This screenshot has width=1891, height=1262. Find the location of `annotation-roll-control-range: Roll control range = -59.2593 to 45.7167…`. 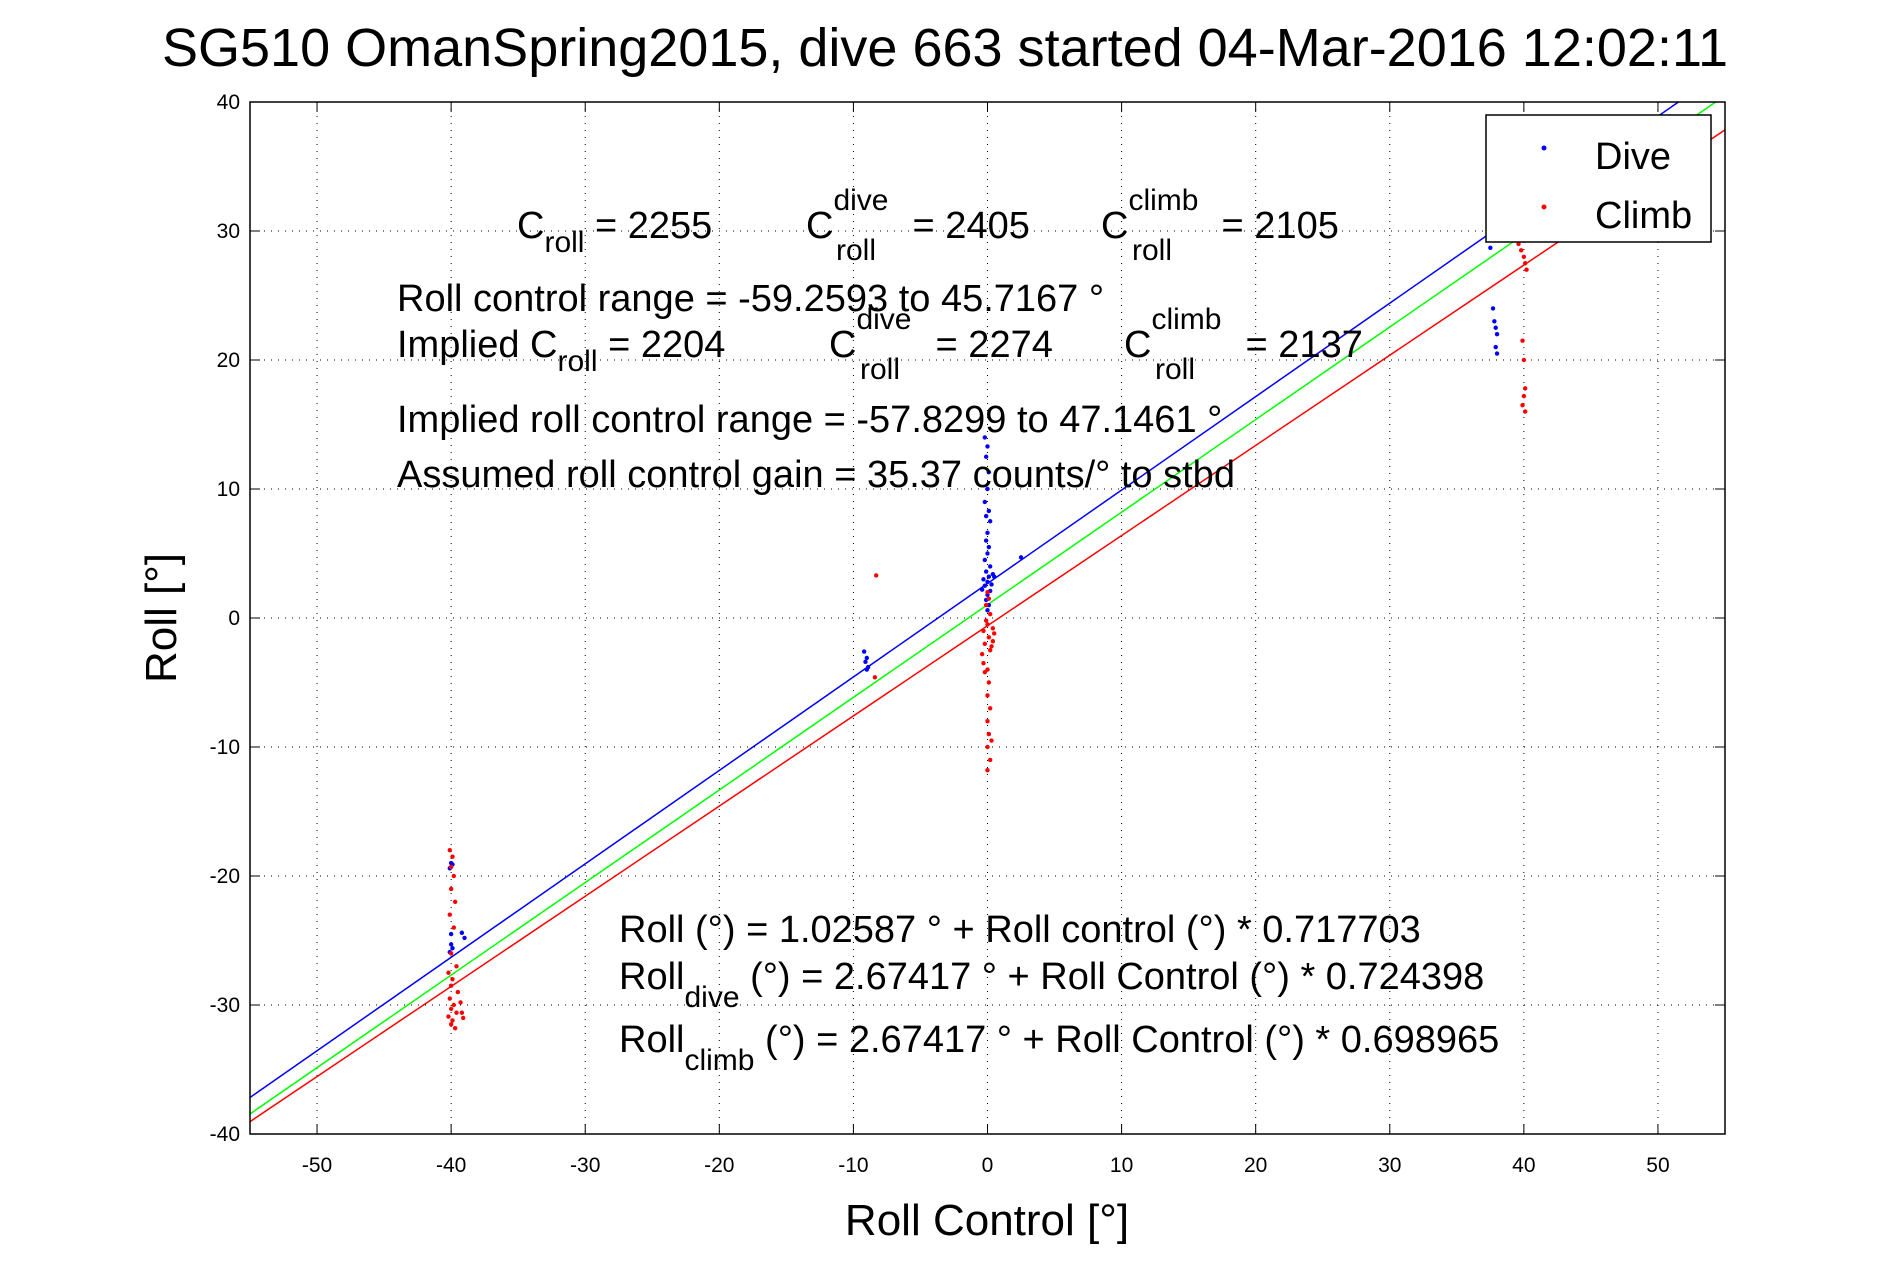

annotation-roll-control-range: Roll control range = -59.2593 to 45.7167… is located at coordinates (750, 299).